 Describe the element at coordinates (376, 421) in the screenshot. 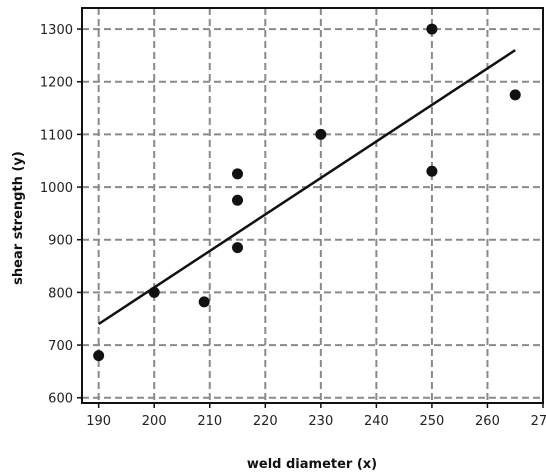

I see `x-tick-label: 240` at that location.